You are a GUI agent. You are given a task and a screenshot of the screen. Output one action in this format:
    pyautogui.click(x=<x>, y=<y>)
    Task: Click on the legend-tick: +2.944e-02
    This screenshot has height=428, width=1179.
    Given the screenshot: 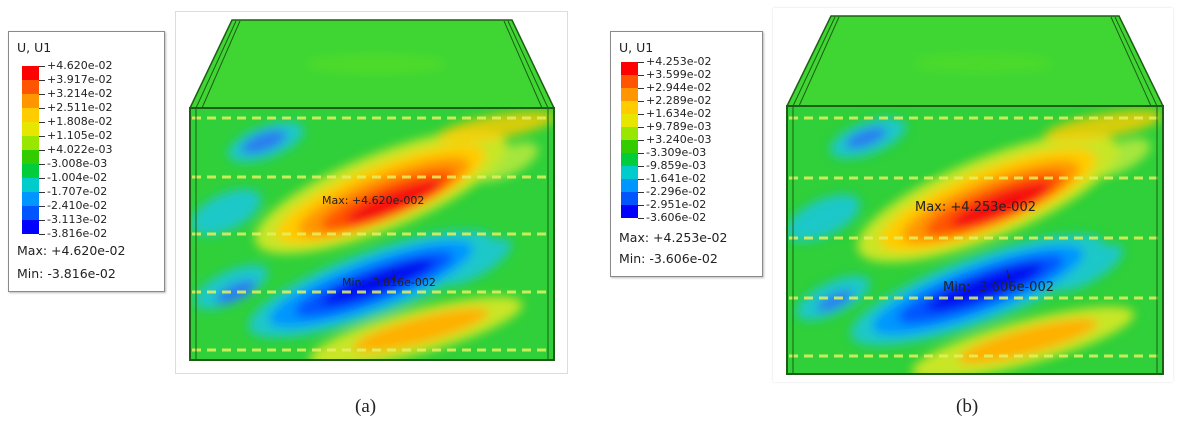 What is the action you would take?
    pyautogui.click(x=674, y=88)
    